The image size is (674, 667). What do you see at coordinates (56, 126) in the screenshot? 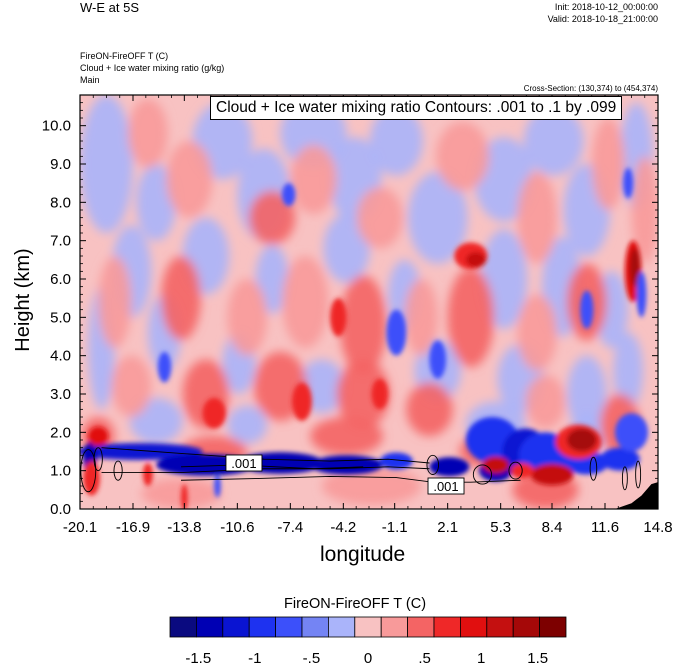
I see `y-tick-label: 10.0` at bounding box center [56, 126].